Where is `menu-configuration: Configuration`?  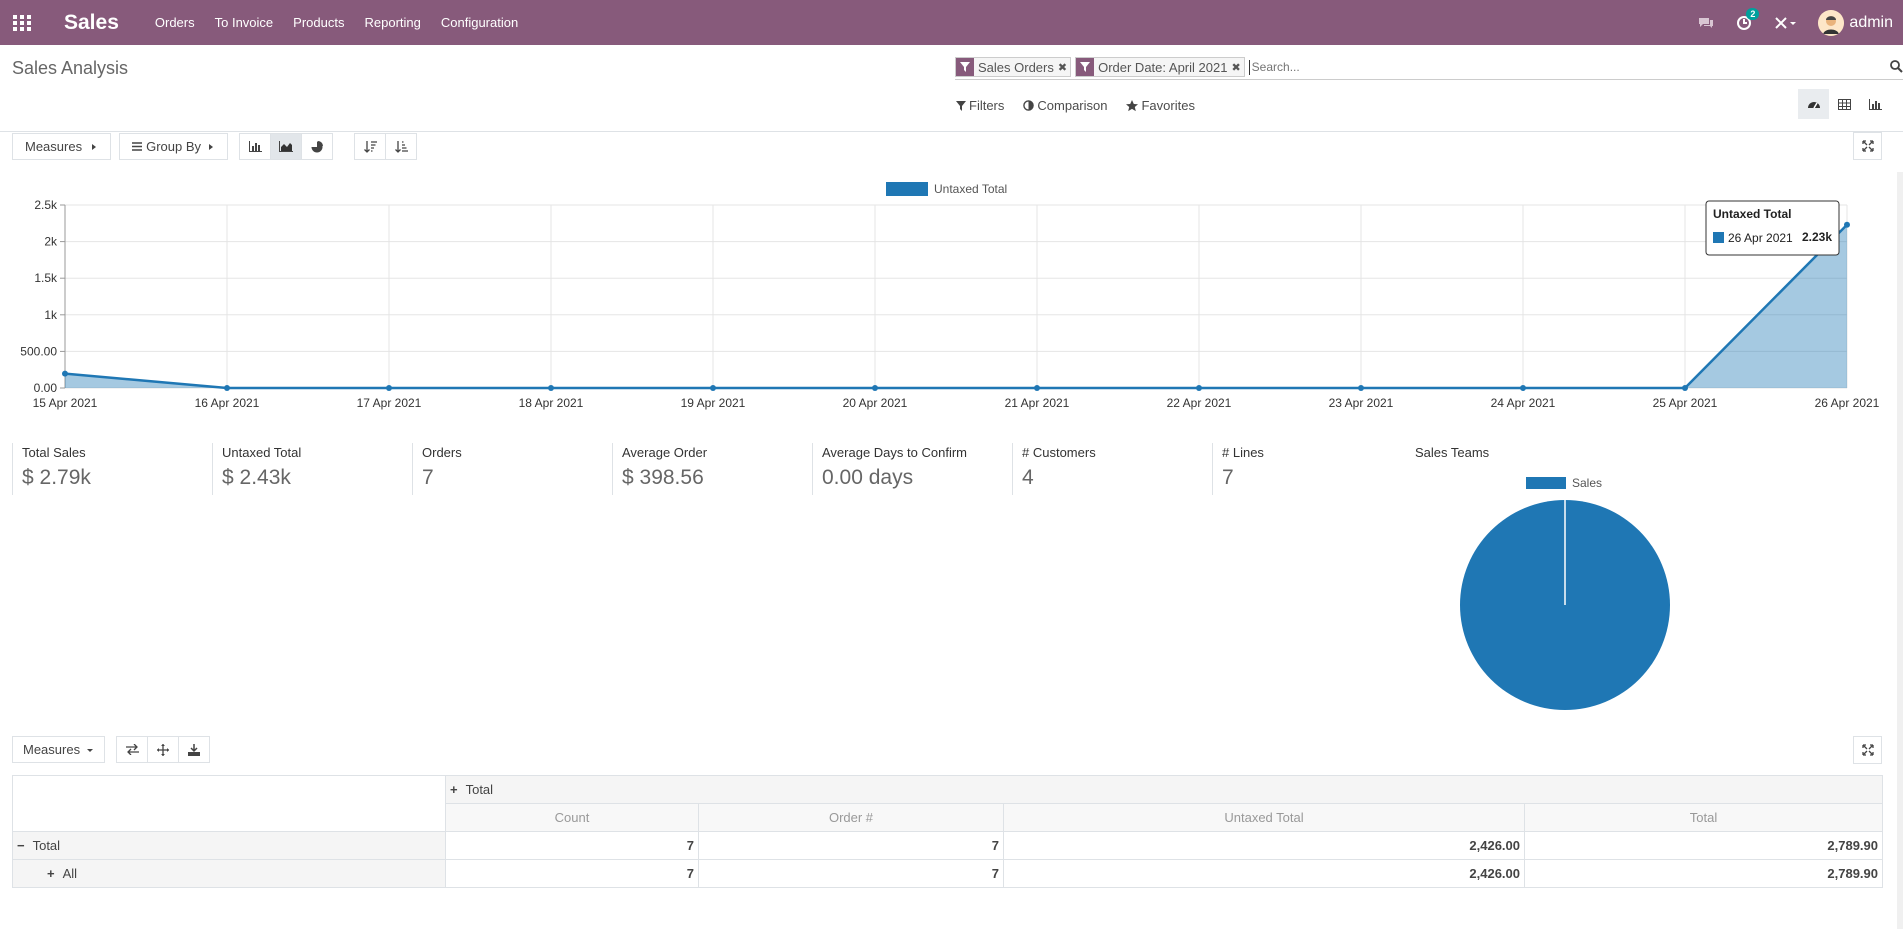 menu-configuration: Configuration is located at coordinates (479, 22).